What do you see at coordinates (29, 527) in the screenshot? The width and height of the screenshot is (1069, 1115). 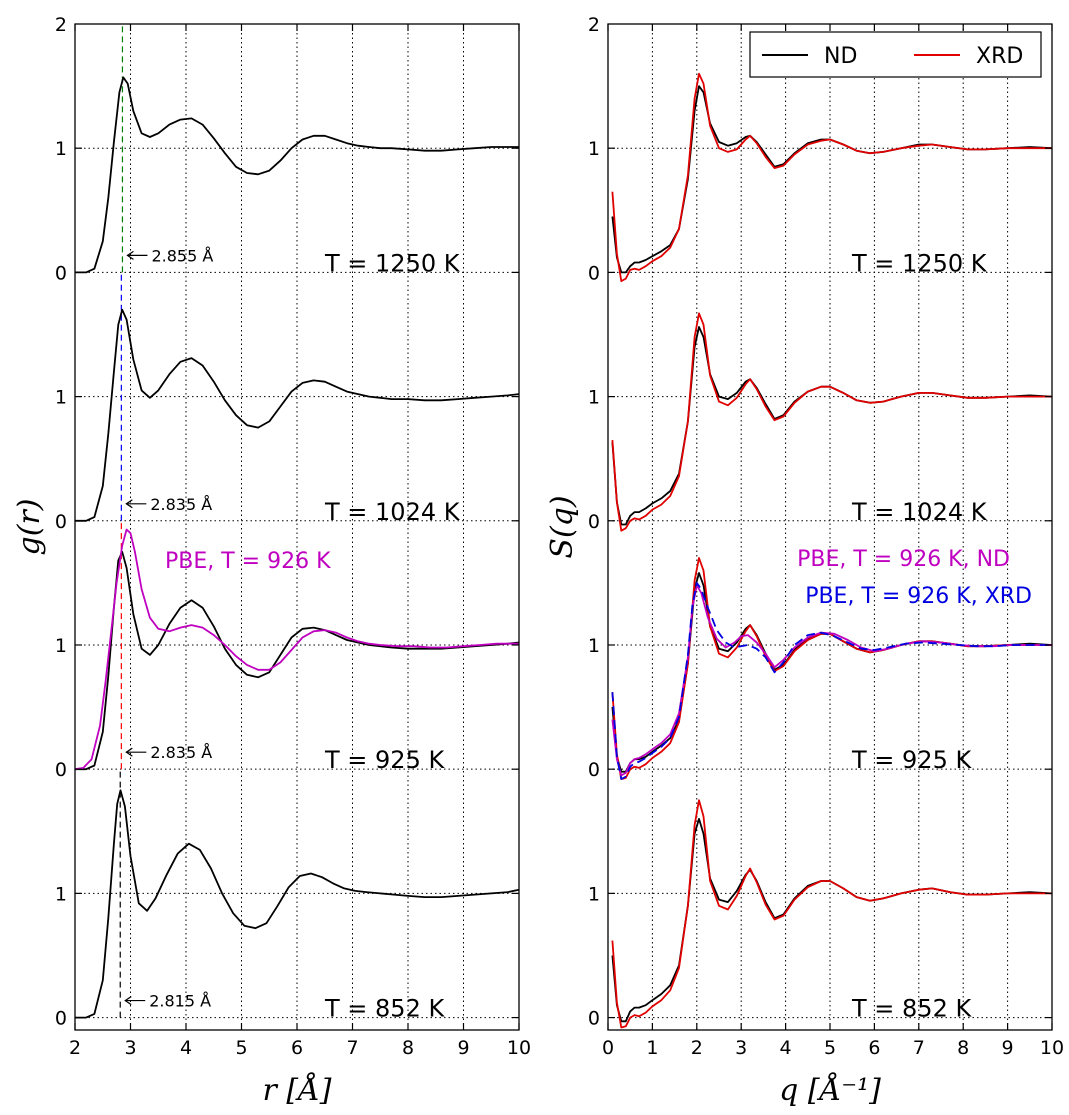 I see `y-axis-label: g(r)` at bounding box center [29, 527].